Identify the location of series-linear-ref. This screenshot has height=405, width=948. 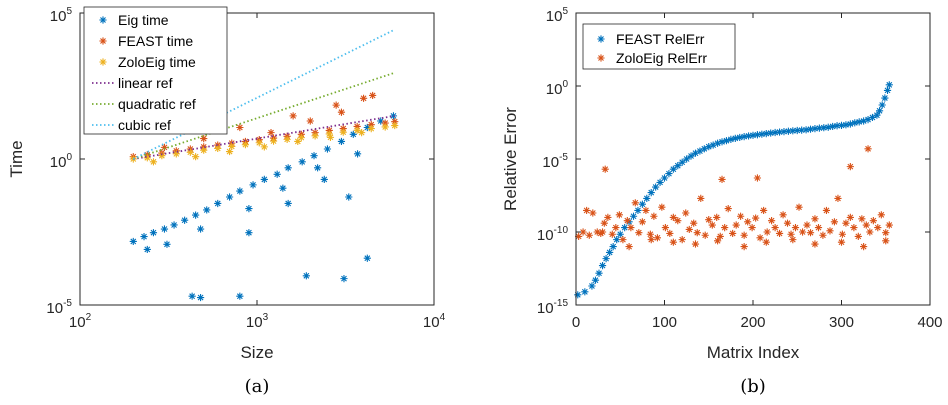
(264, 137).